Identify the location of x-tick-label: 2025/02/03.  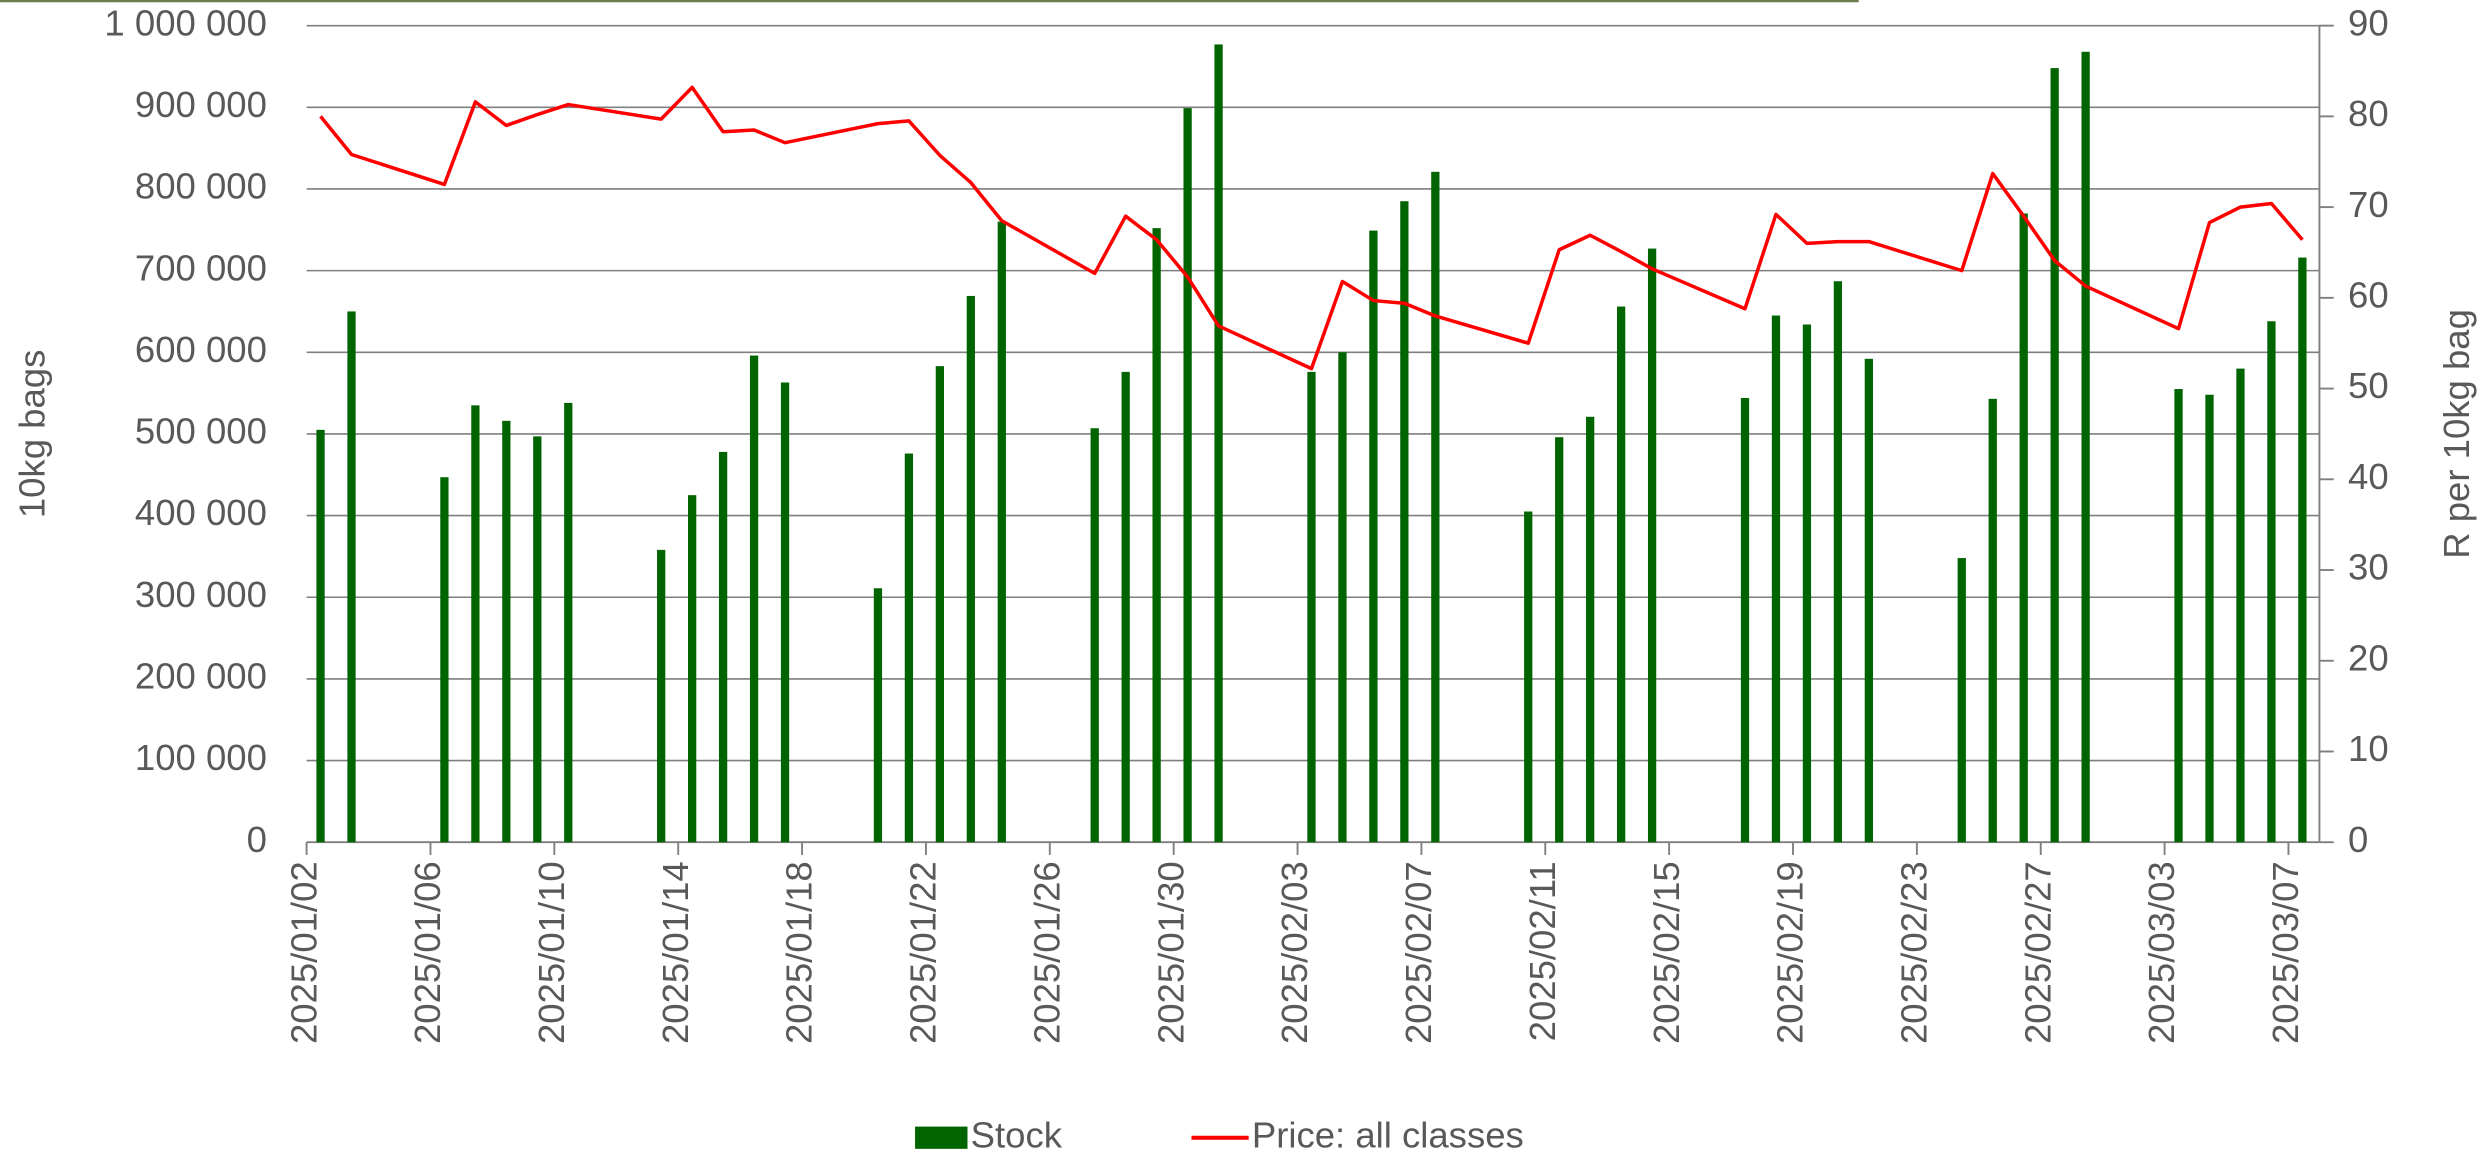
(1294, 952).